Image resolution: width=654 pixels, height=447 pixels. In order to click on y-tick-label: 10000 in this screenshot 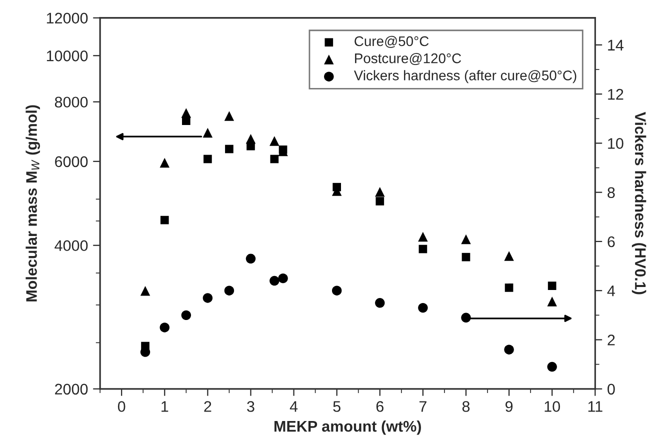, I will do `click(67, 56)`.